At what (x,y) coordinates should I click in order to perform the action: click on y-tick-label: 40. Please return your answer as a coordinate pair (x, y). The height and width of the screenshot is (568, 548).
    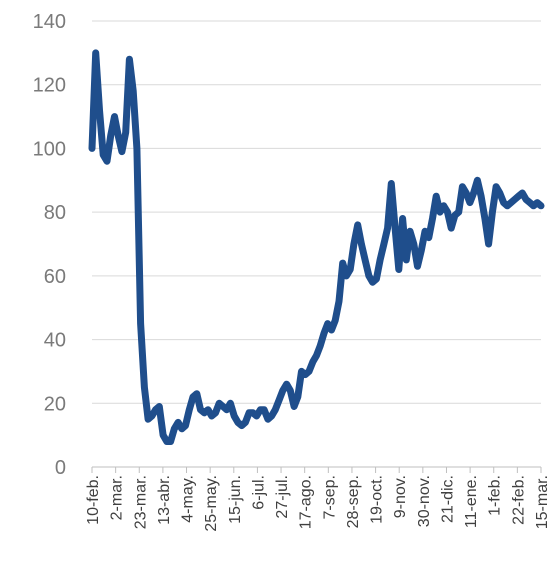
    Looking at the image, I should click on (55, 341).